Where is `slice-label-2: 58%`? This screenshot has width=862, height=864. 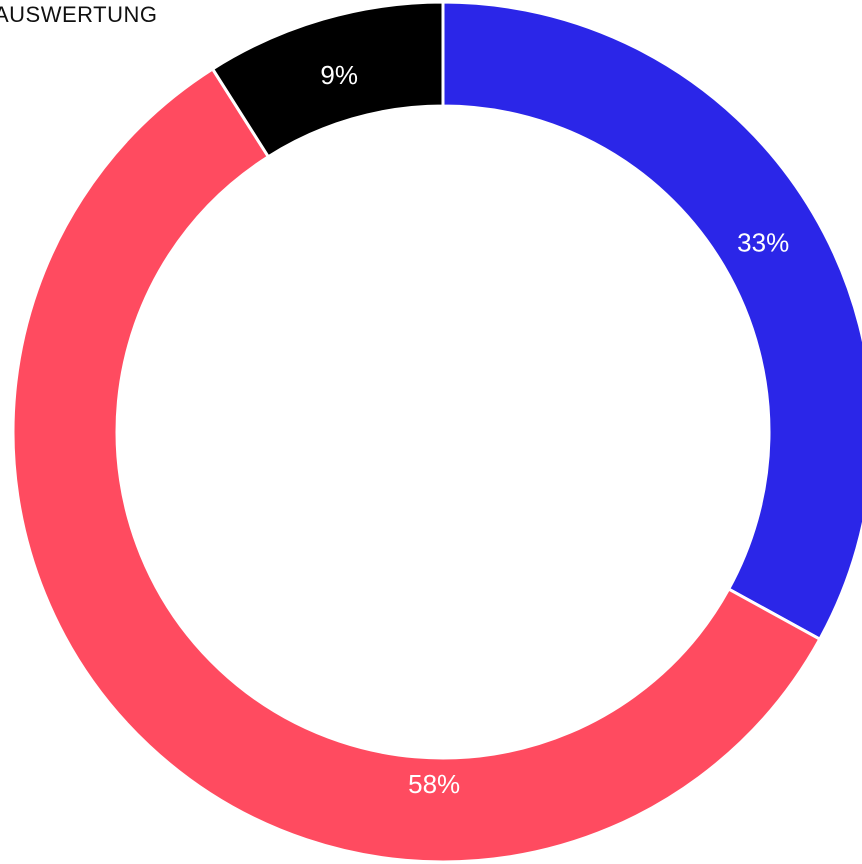
slice-label-2: 58% is located at coordinates (434, 784).